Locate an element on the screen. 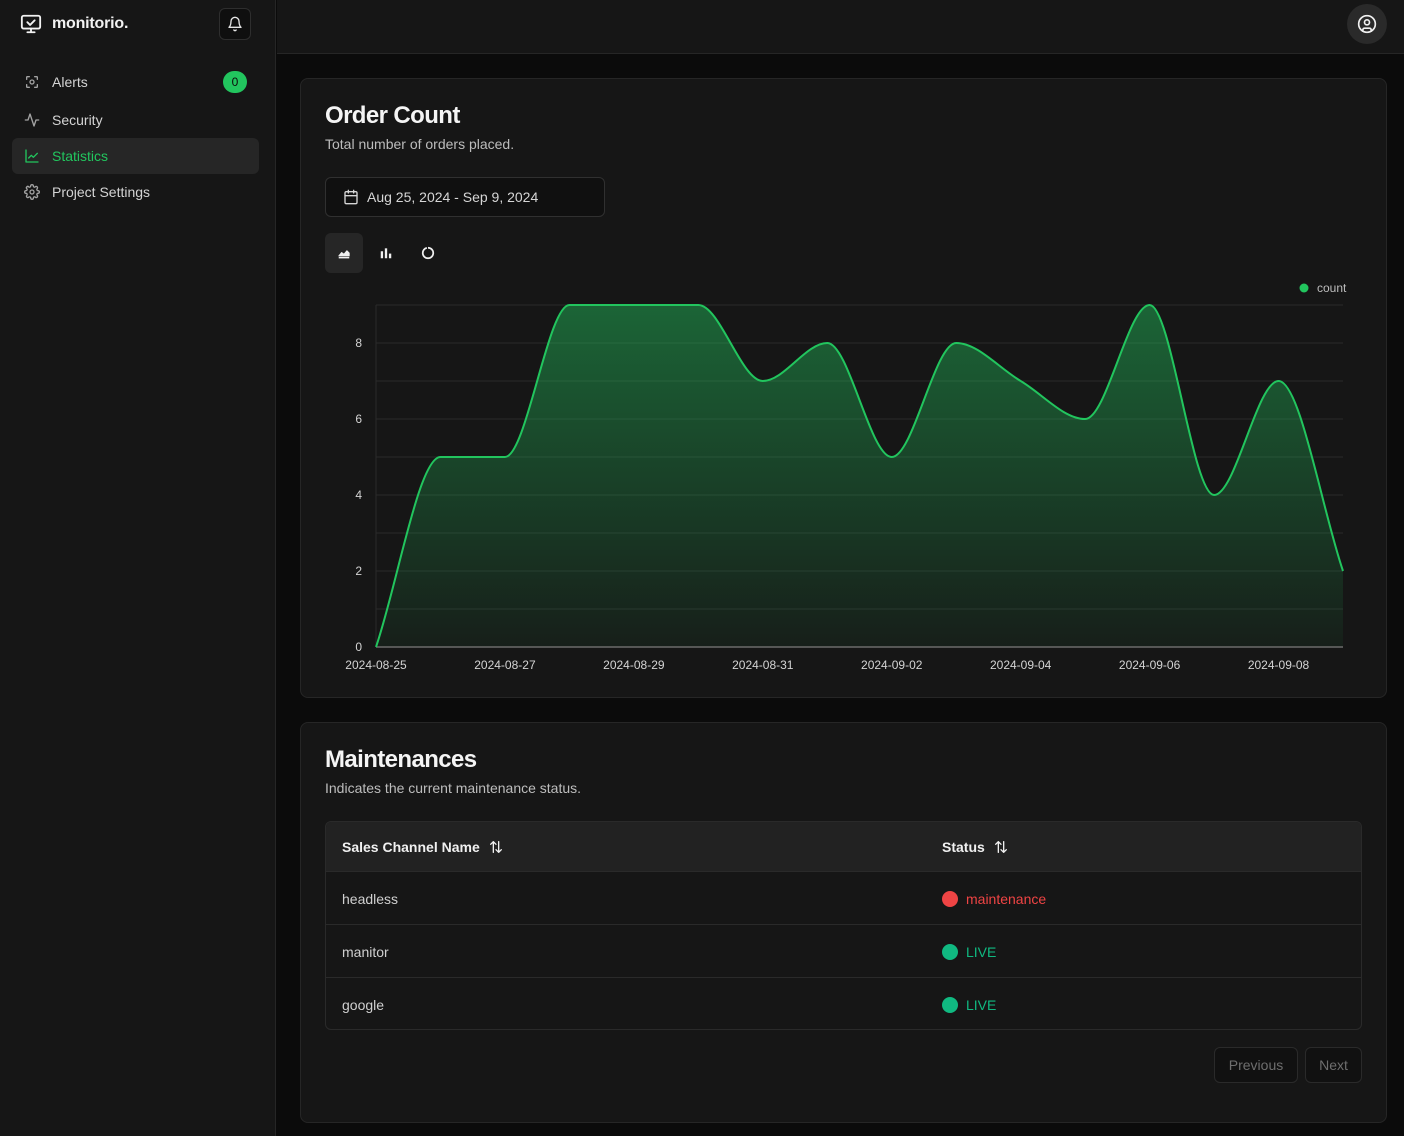  bar-chart-icon is located at coordinates (386, 253).